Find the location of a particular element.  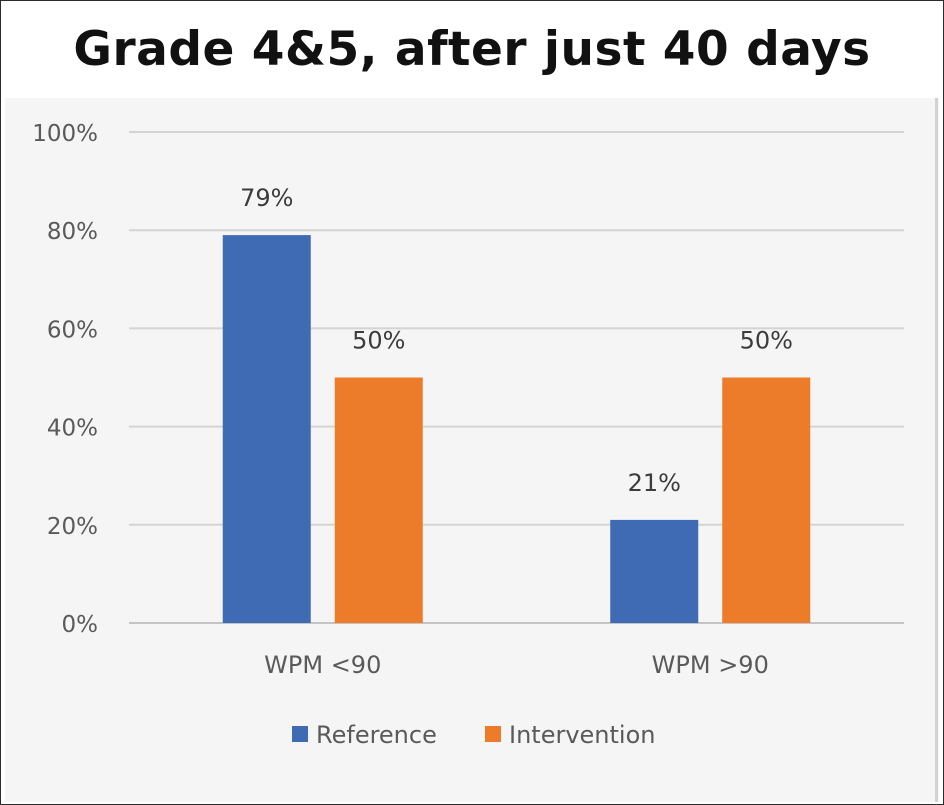

y-tick-label: 80% is located at coordinates (72, 232).